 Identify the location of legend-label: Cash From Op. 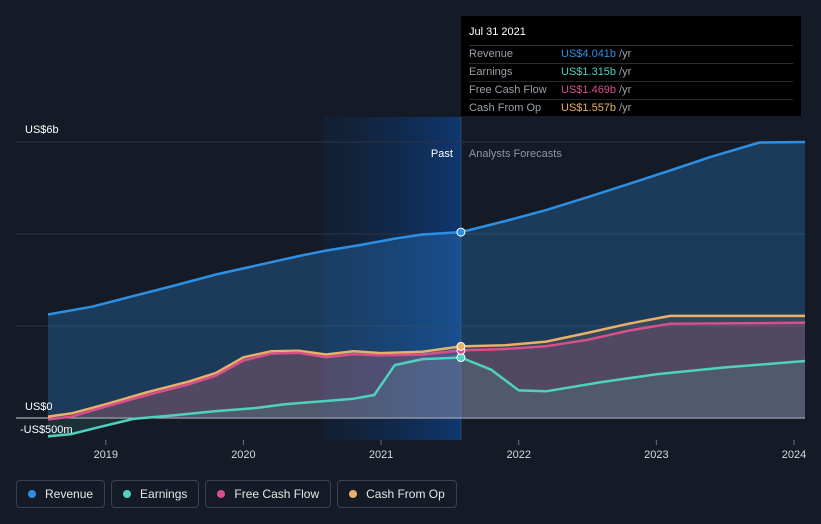
(405, 494).